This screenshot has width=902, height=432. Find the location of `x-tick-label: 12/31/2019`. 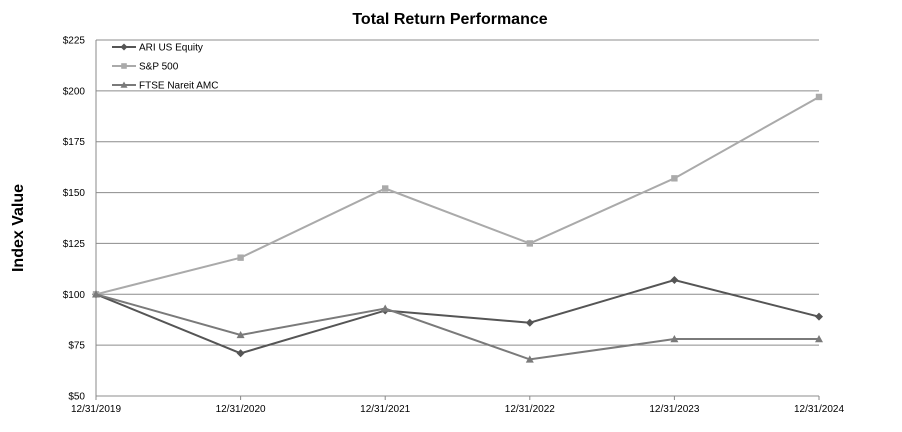

x-tick-label: 12/31/2019 is located at coordinates (96, 409).